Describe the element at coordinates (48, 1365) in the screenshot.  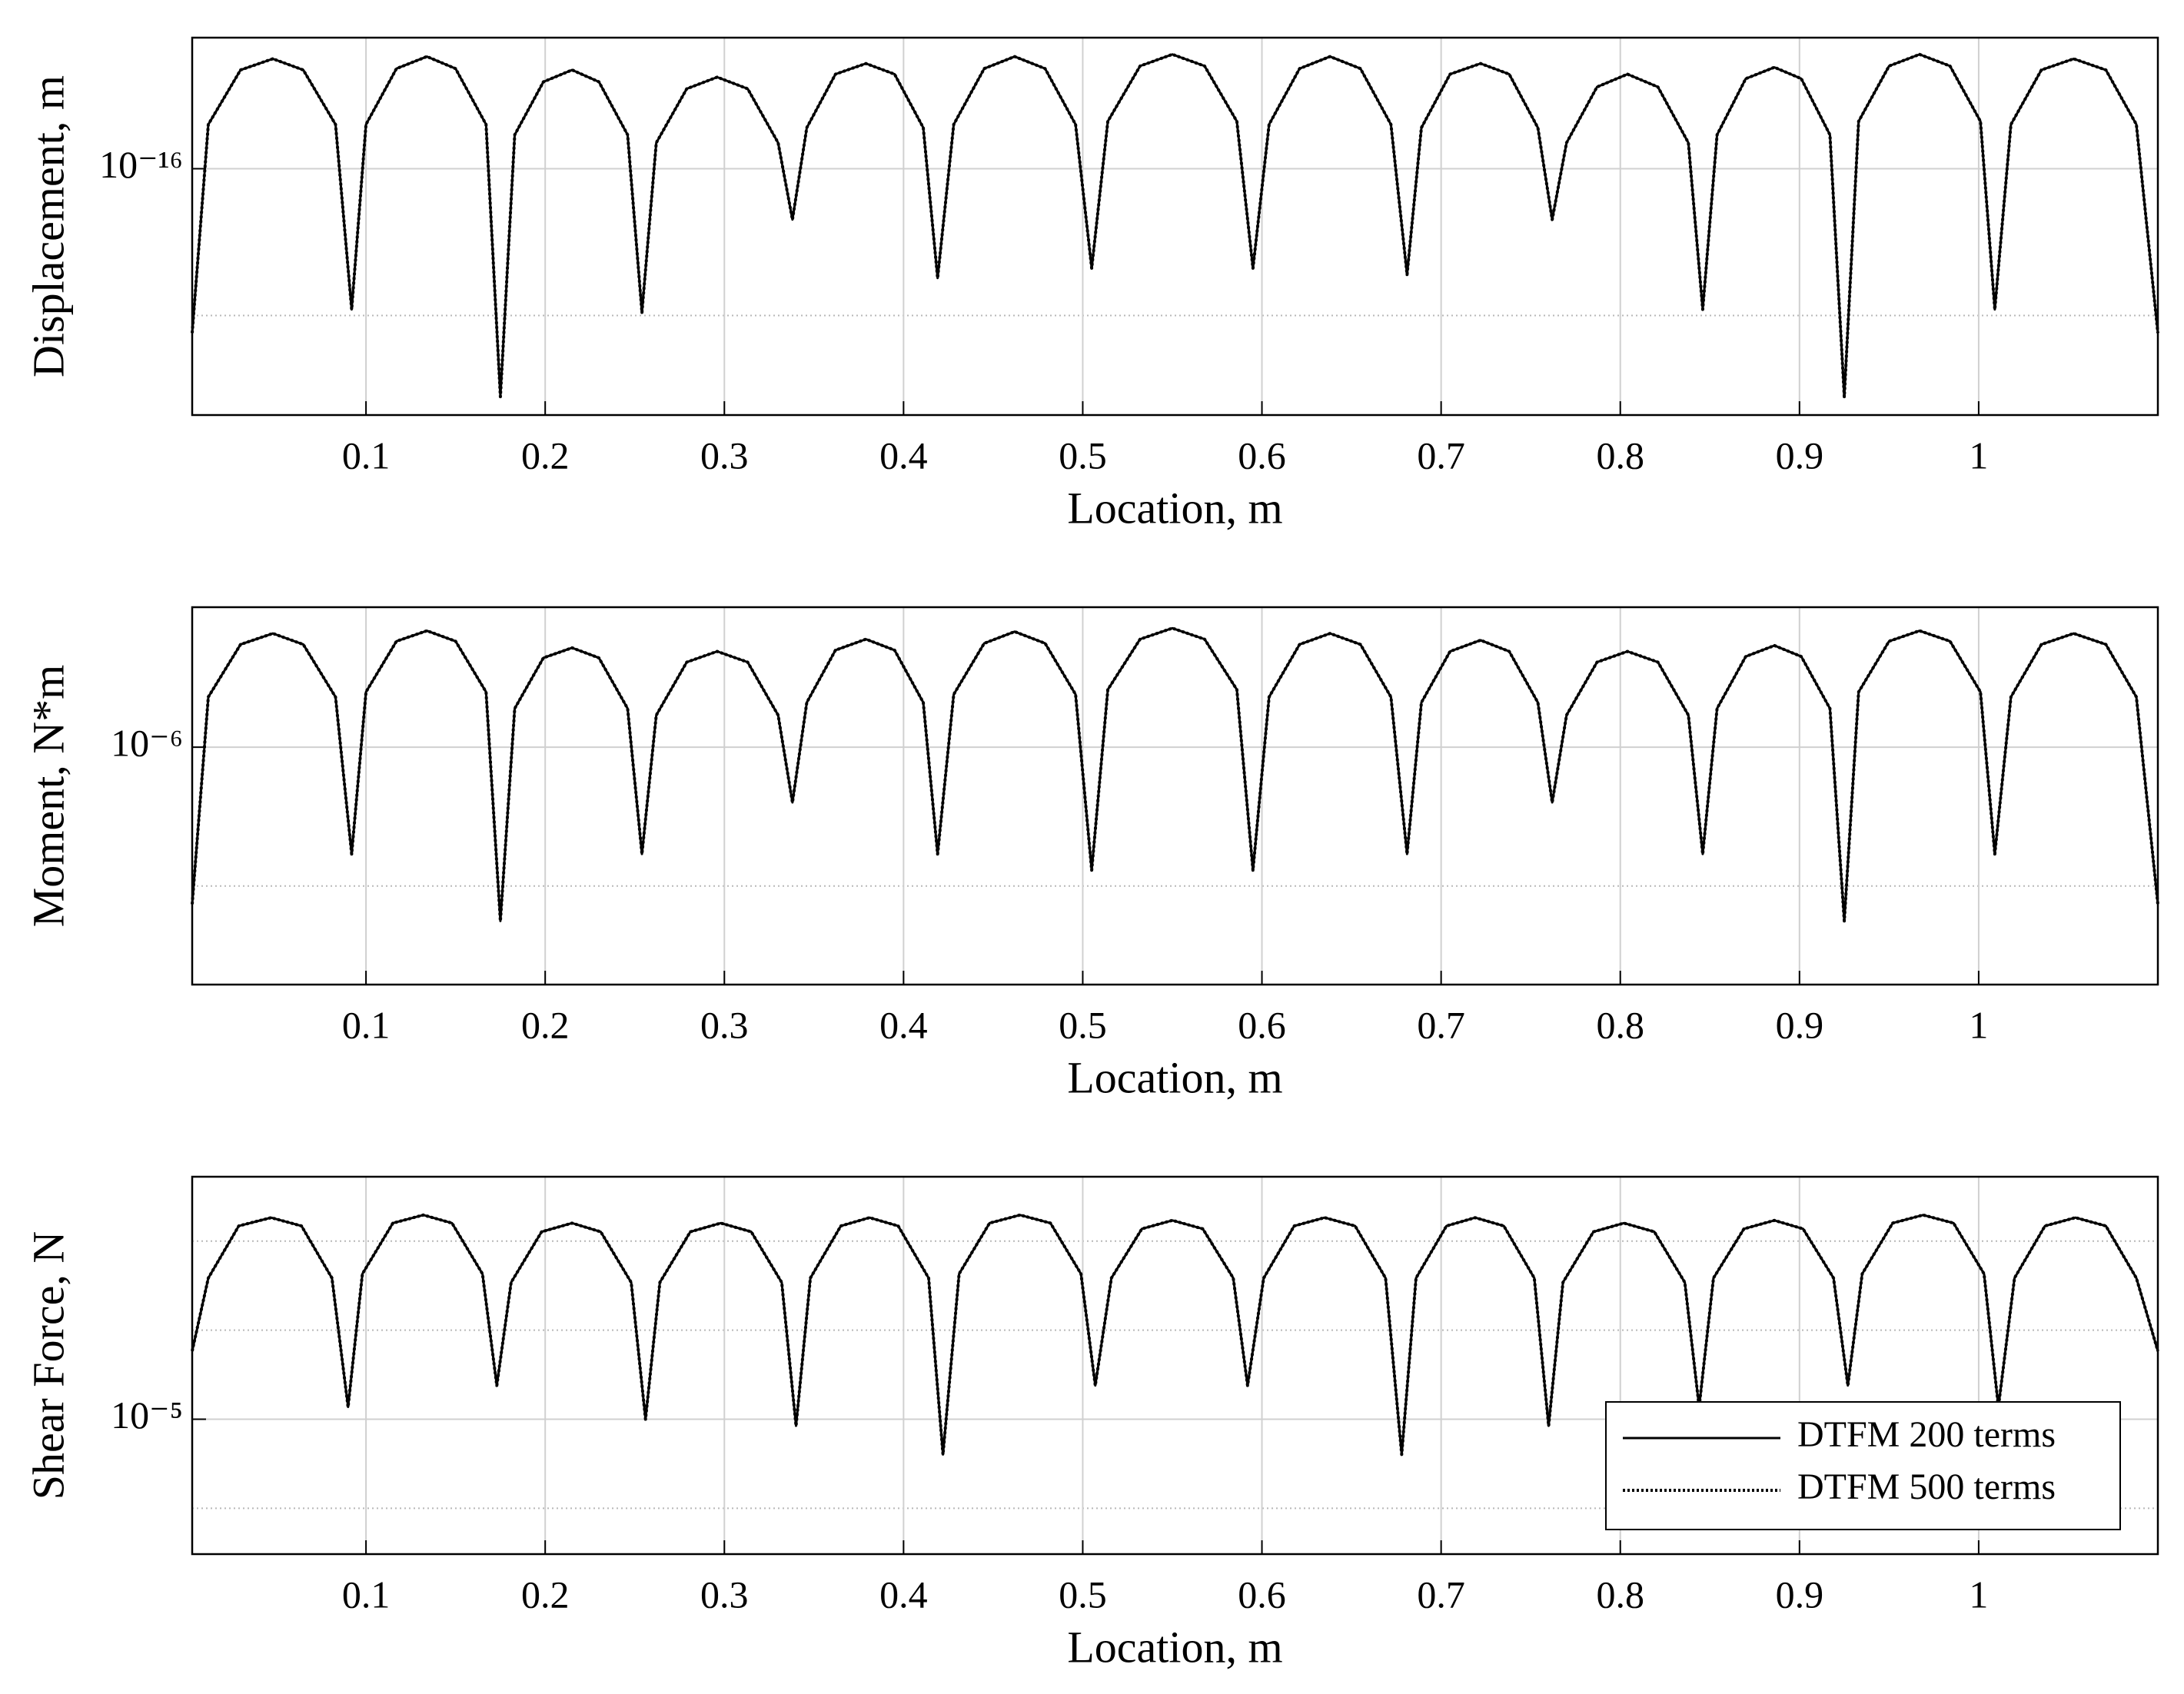
I see `y-axis-label: Shear Force, N` at that location.